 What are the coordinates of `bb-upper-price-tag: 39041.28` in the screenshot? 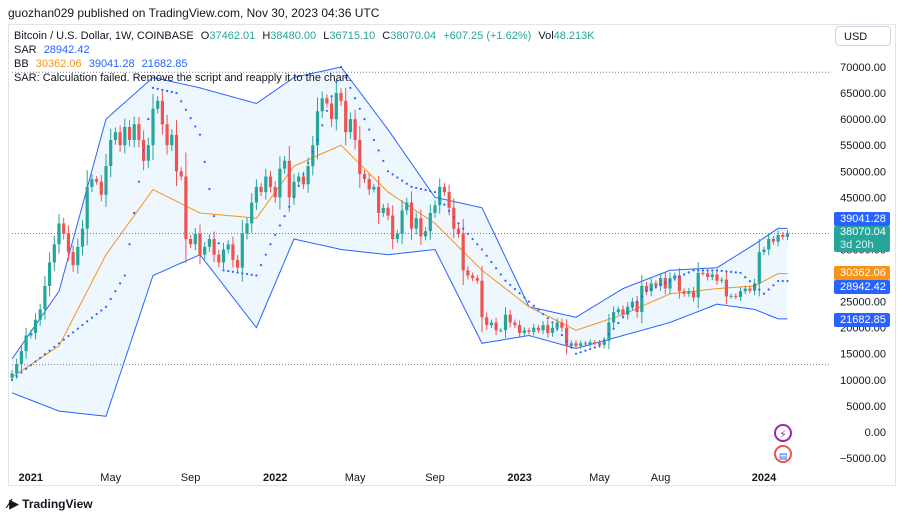 It's located at (862, 219).